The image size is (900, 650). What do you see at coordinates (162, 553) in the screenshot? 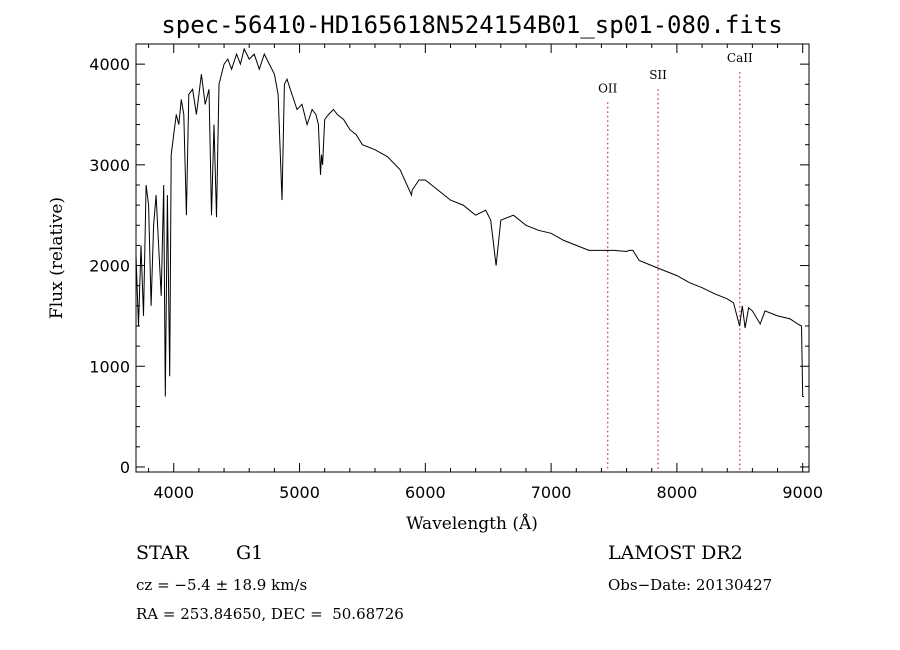
I see `object-type: STAR` at bounding box center [162, 553].